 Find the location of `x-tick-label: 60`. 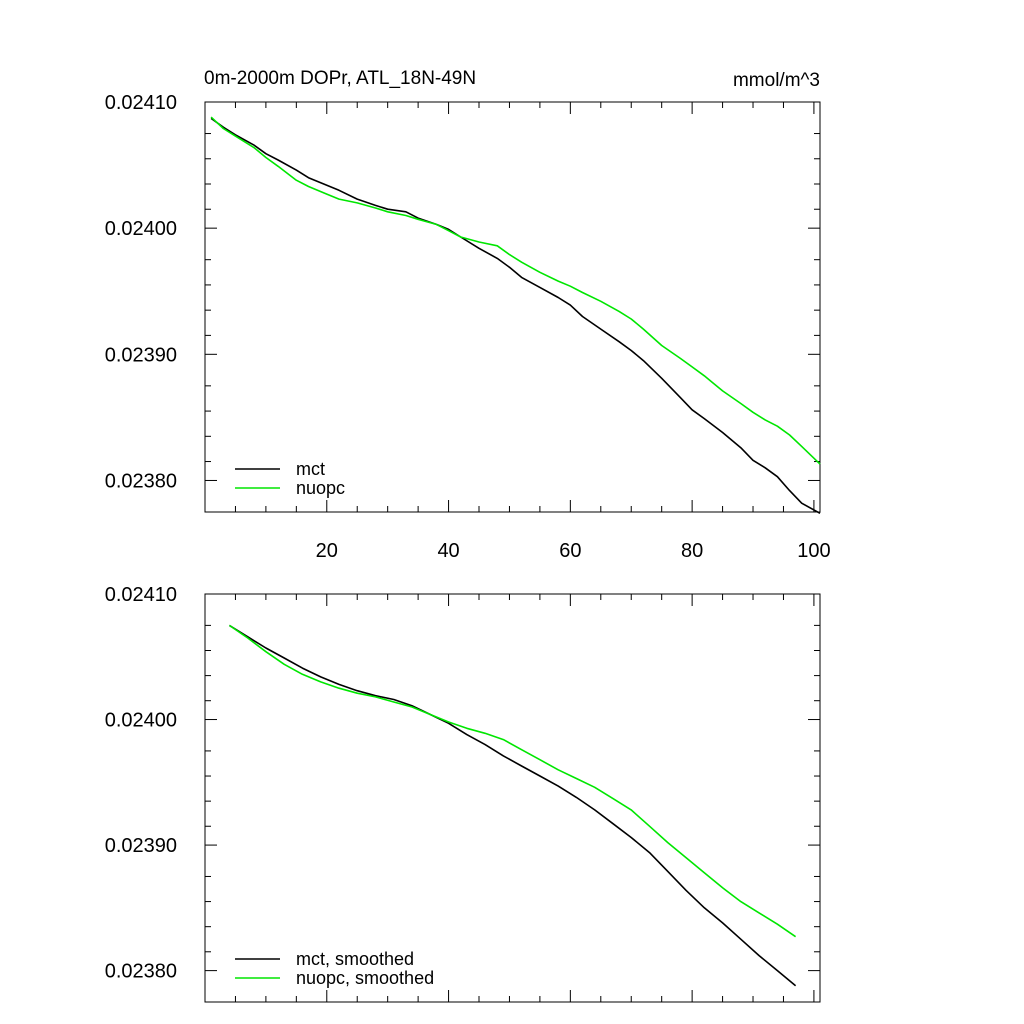

x-tick-label: 60 is located at coordinates (570, 551).